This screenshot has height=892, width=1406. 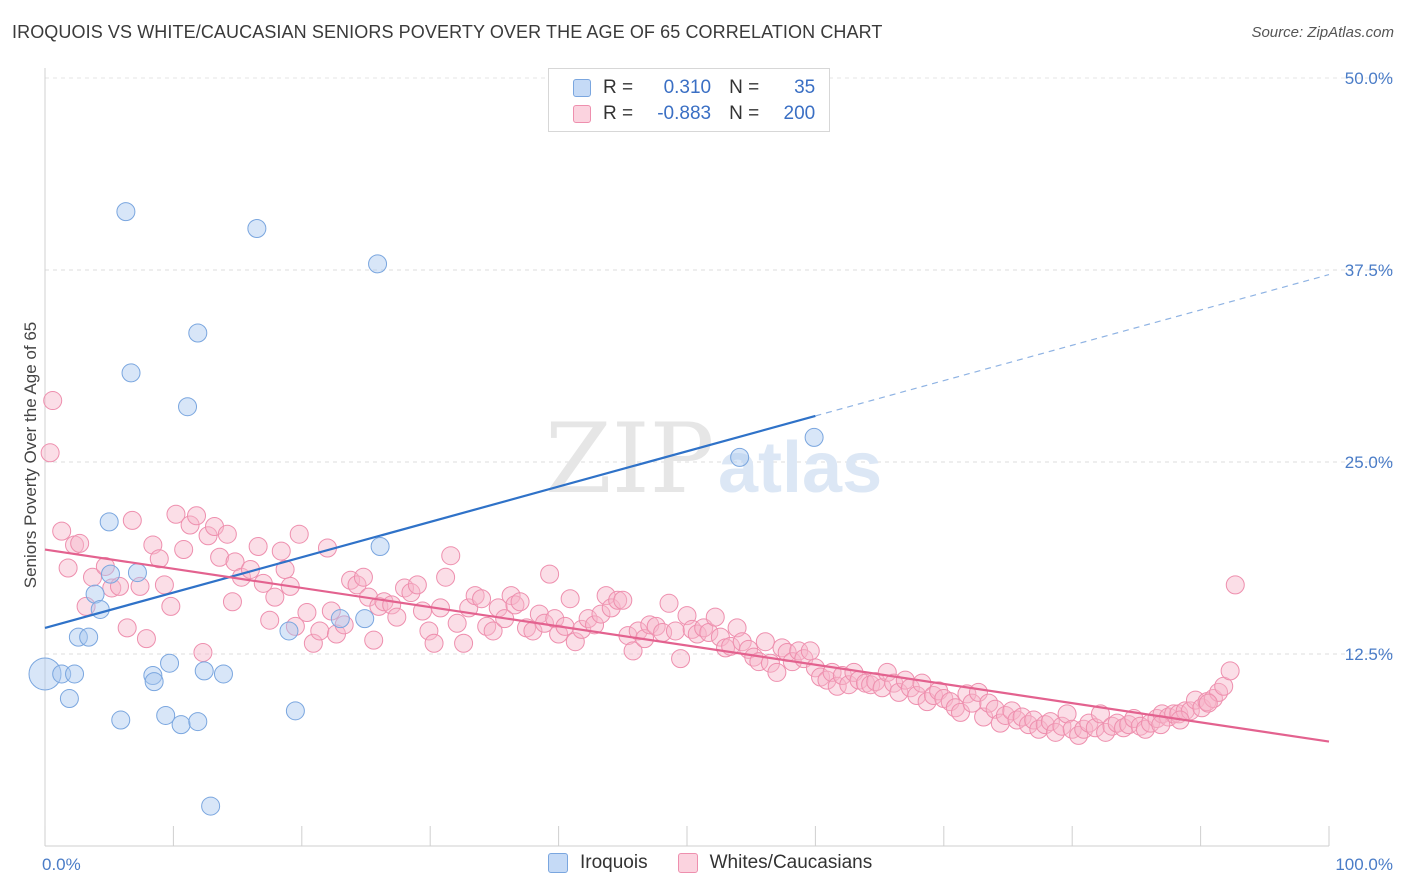 What do you see at coordinates (1364, 864) in the screenshot?
I see `x-tick-label: 100.0%` at bounding box center [1364, 864].